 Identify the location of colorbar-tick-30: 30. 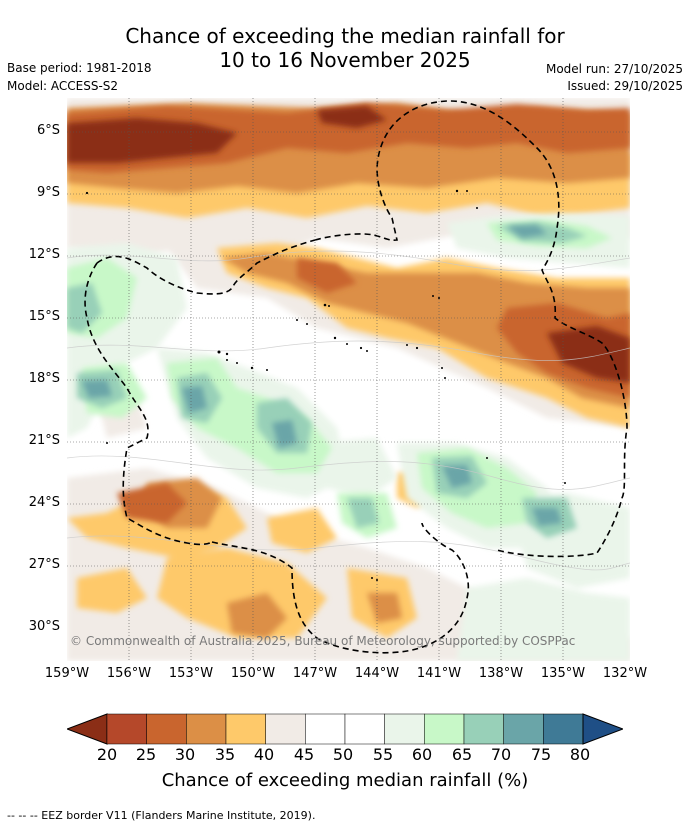
(185, 754).